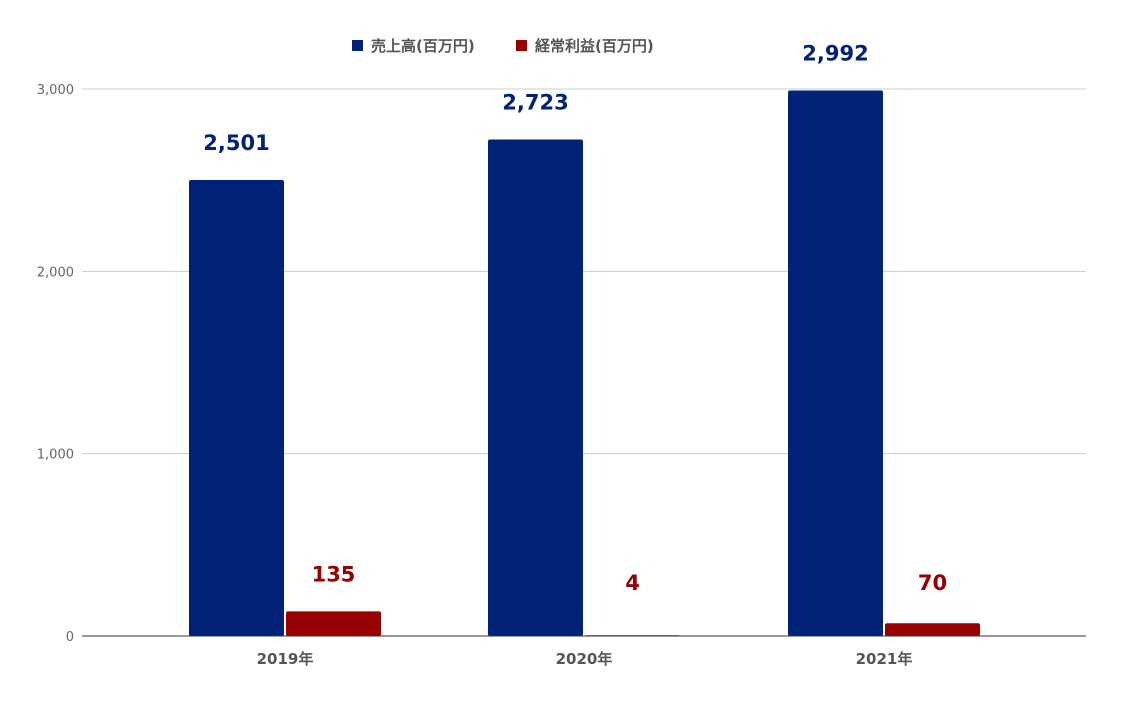 The width and height of the screenshot is (1122, 703). I want to click on y-tick-label: 3,000, so click(55, 90).